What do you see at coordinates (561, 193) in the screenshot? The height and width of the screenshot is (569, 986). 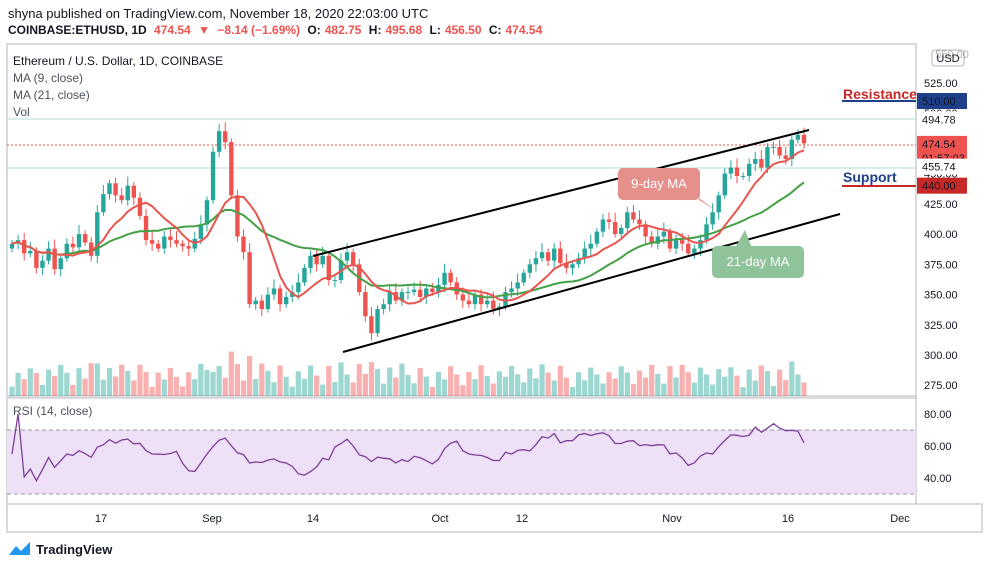 I see `channel-upper-line` at bounding box center [561, 193].